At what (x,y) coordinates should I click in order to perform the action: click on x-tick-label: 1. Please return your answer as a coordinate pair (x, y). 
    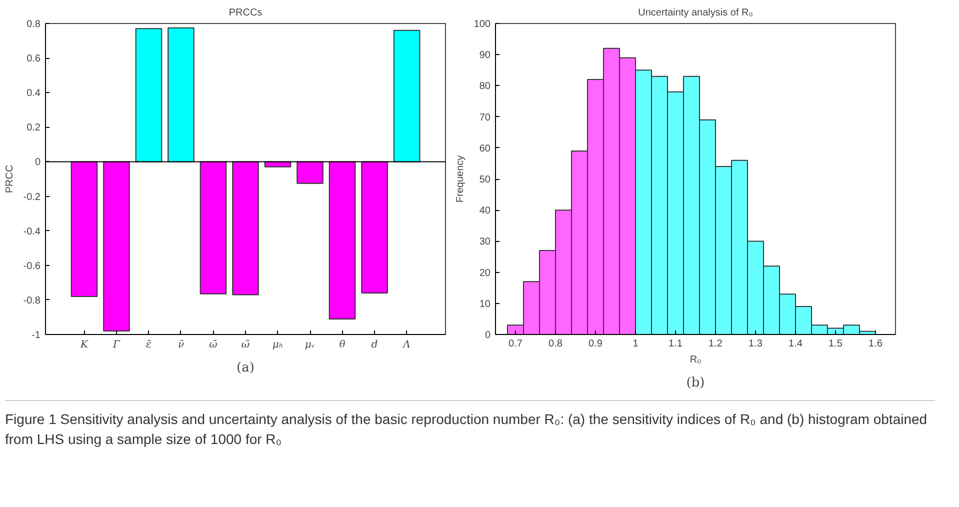
    Looking at the image, I should click on (635, 344).